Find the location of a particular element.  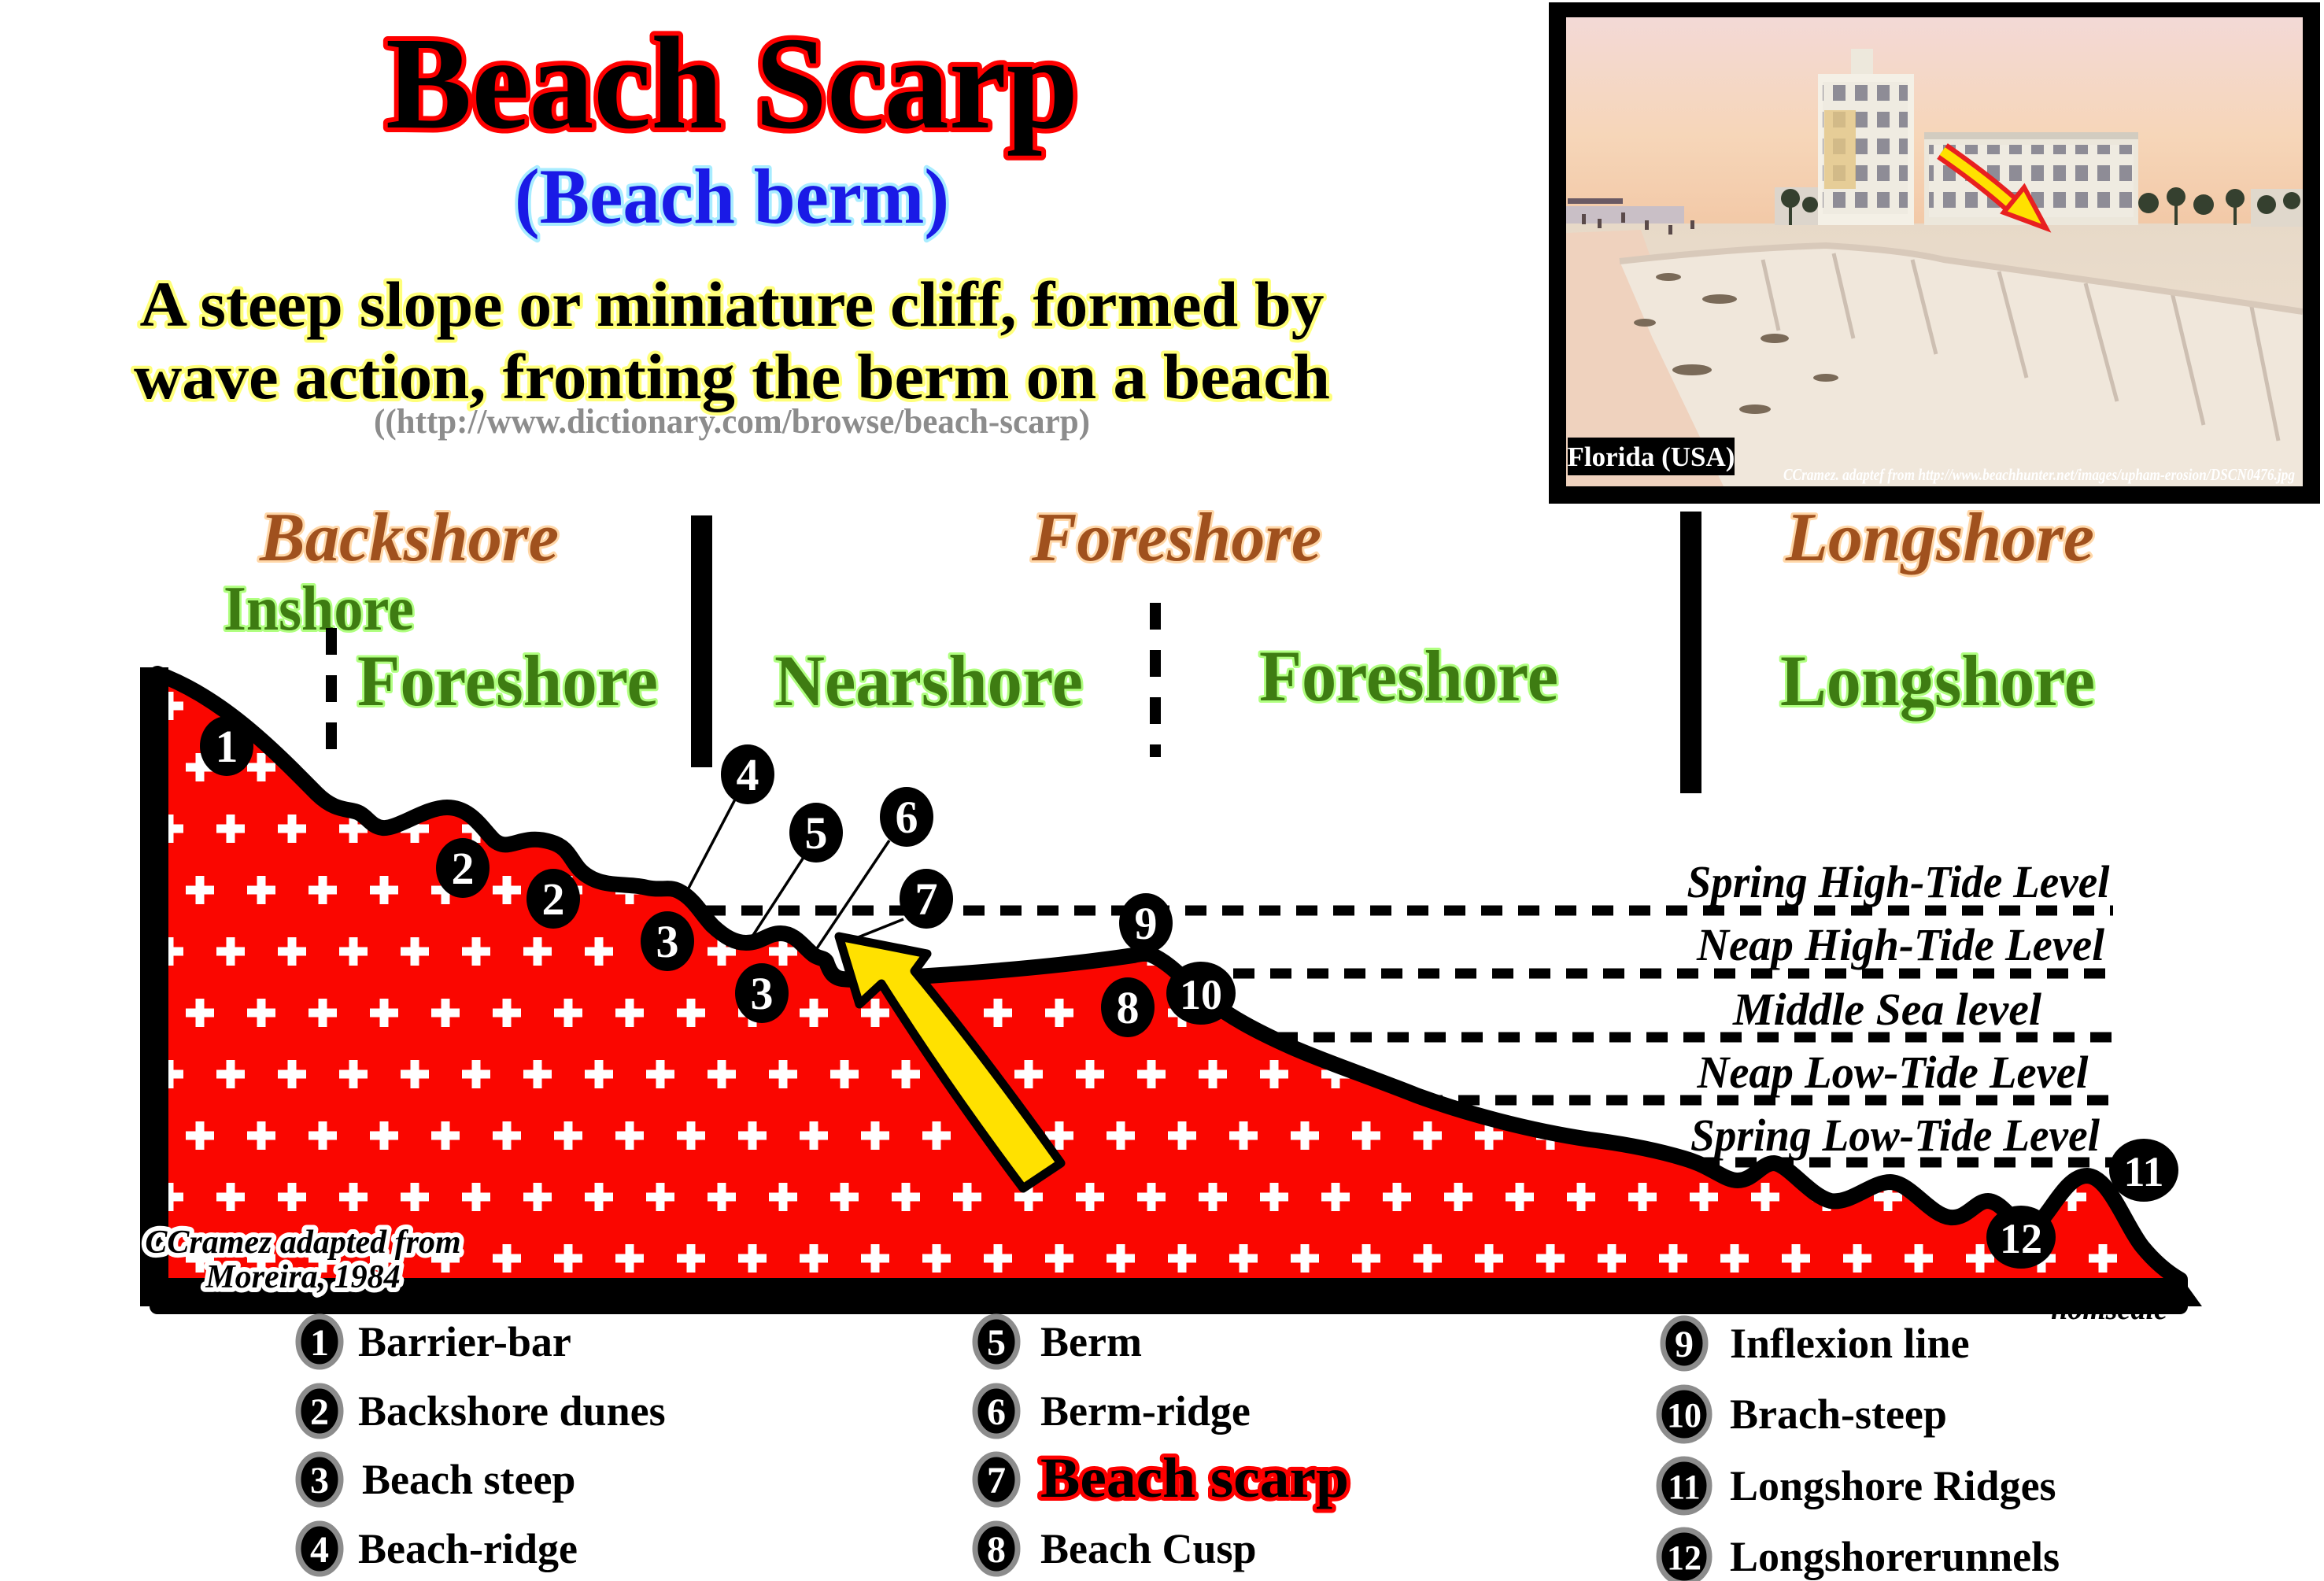

photo-scarp-edge is located at coordinates (1961, 278).